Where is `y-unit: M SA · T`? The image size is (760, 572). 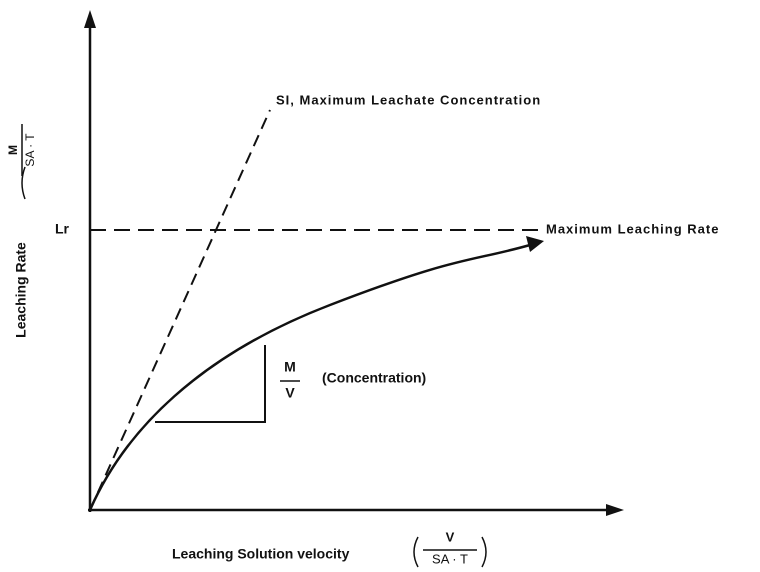
y-unit: M SA · T is located at coordinates (21, 162).